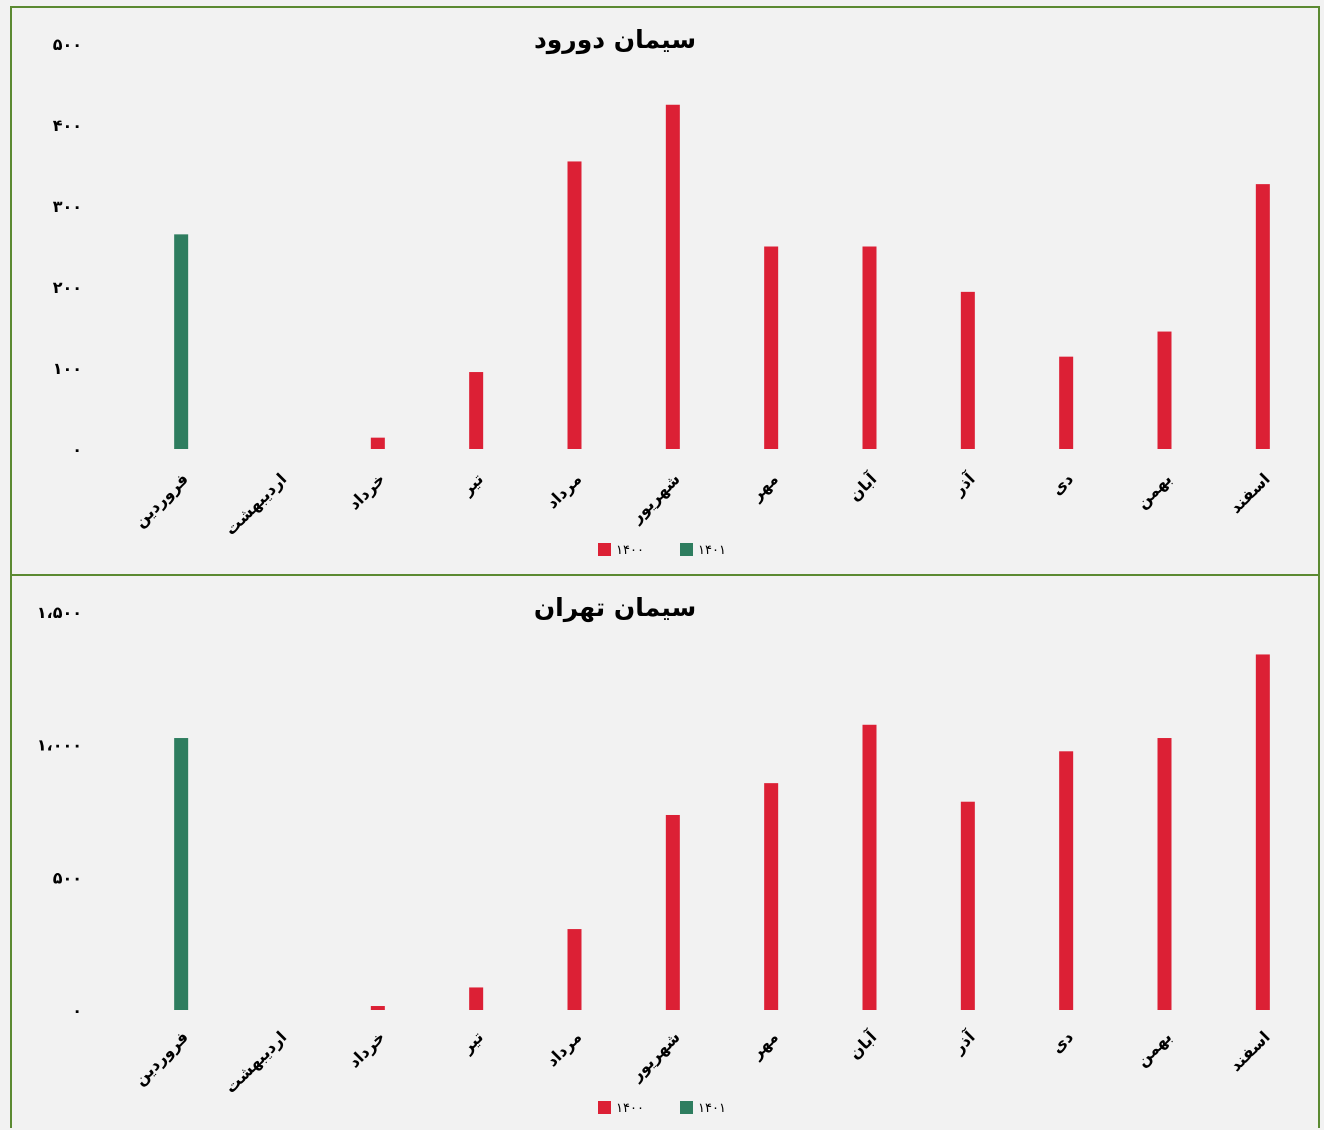 This screenshot has height=1130, width=1324. I want to click on y-tick-label: ۱،۰۰۰, so click(59, 745).